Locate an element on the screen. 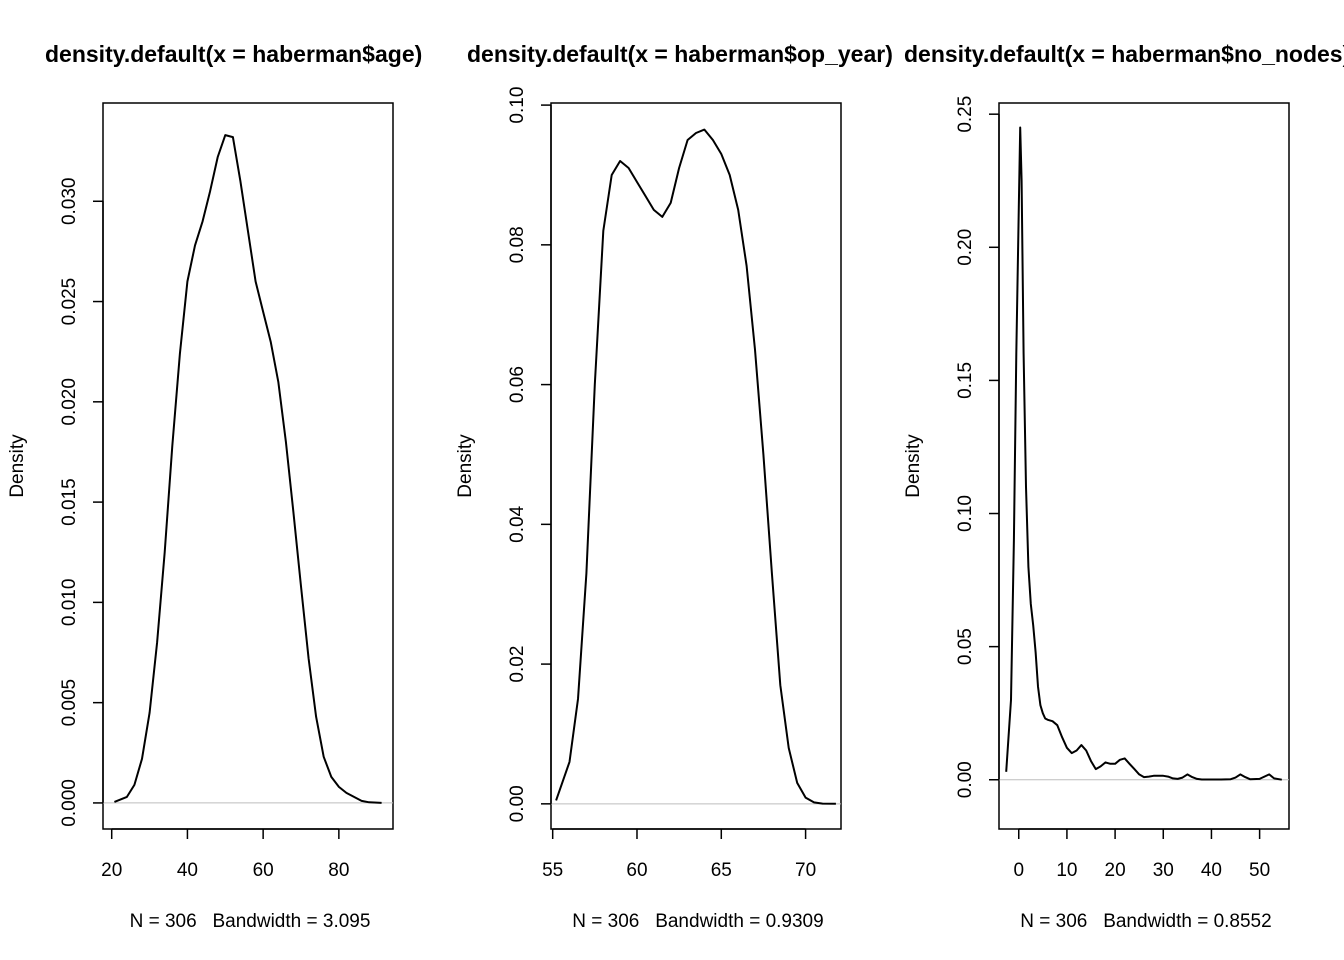  y-tick-label: 0.15 is located at coordinates (965, 380).